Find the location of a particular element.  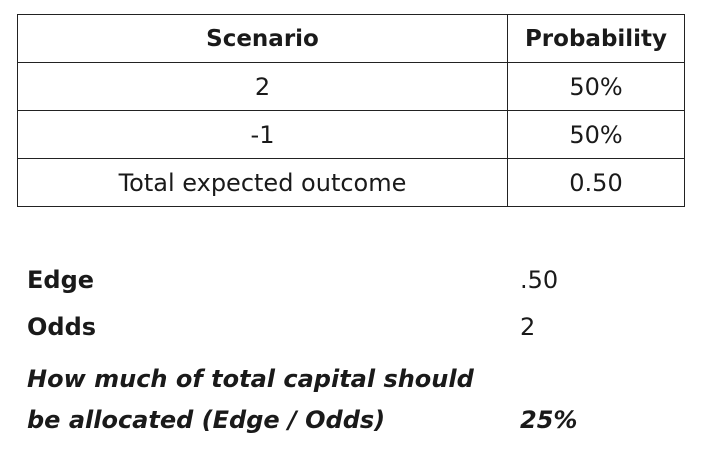

allocation-label-line2: be allocated (Edge / Odds) is located at coordinates (206, 420).